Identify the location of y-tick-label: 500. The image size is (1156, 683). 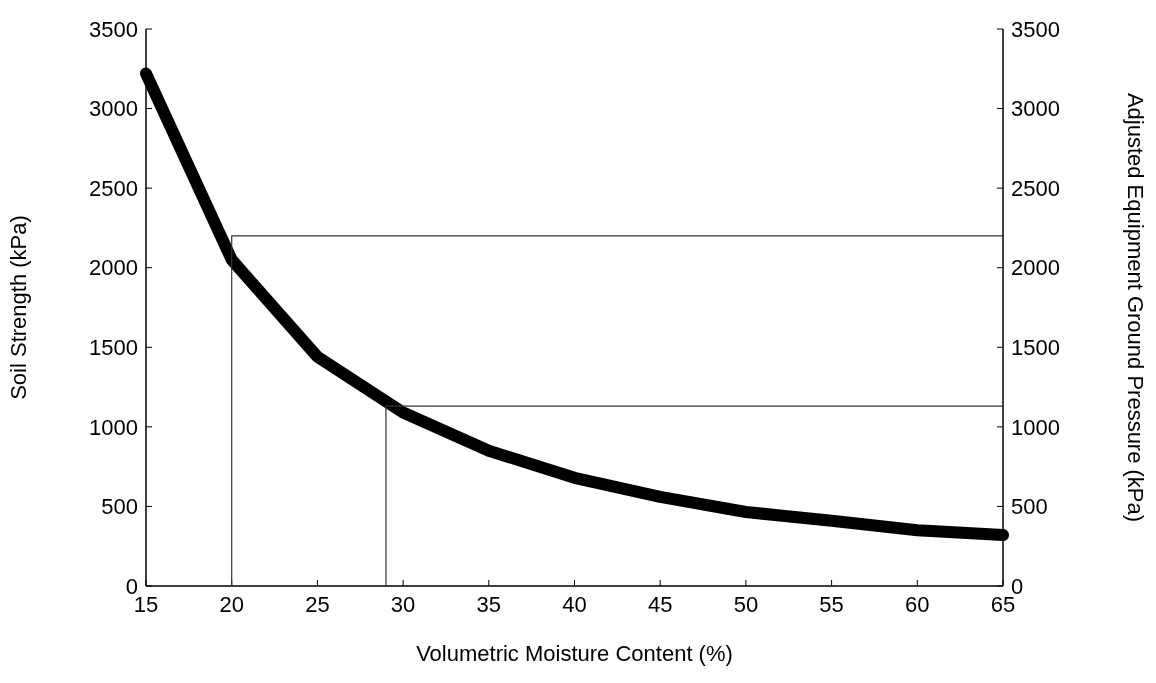
(119, 507).